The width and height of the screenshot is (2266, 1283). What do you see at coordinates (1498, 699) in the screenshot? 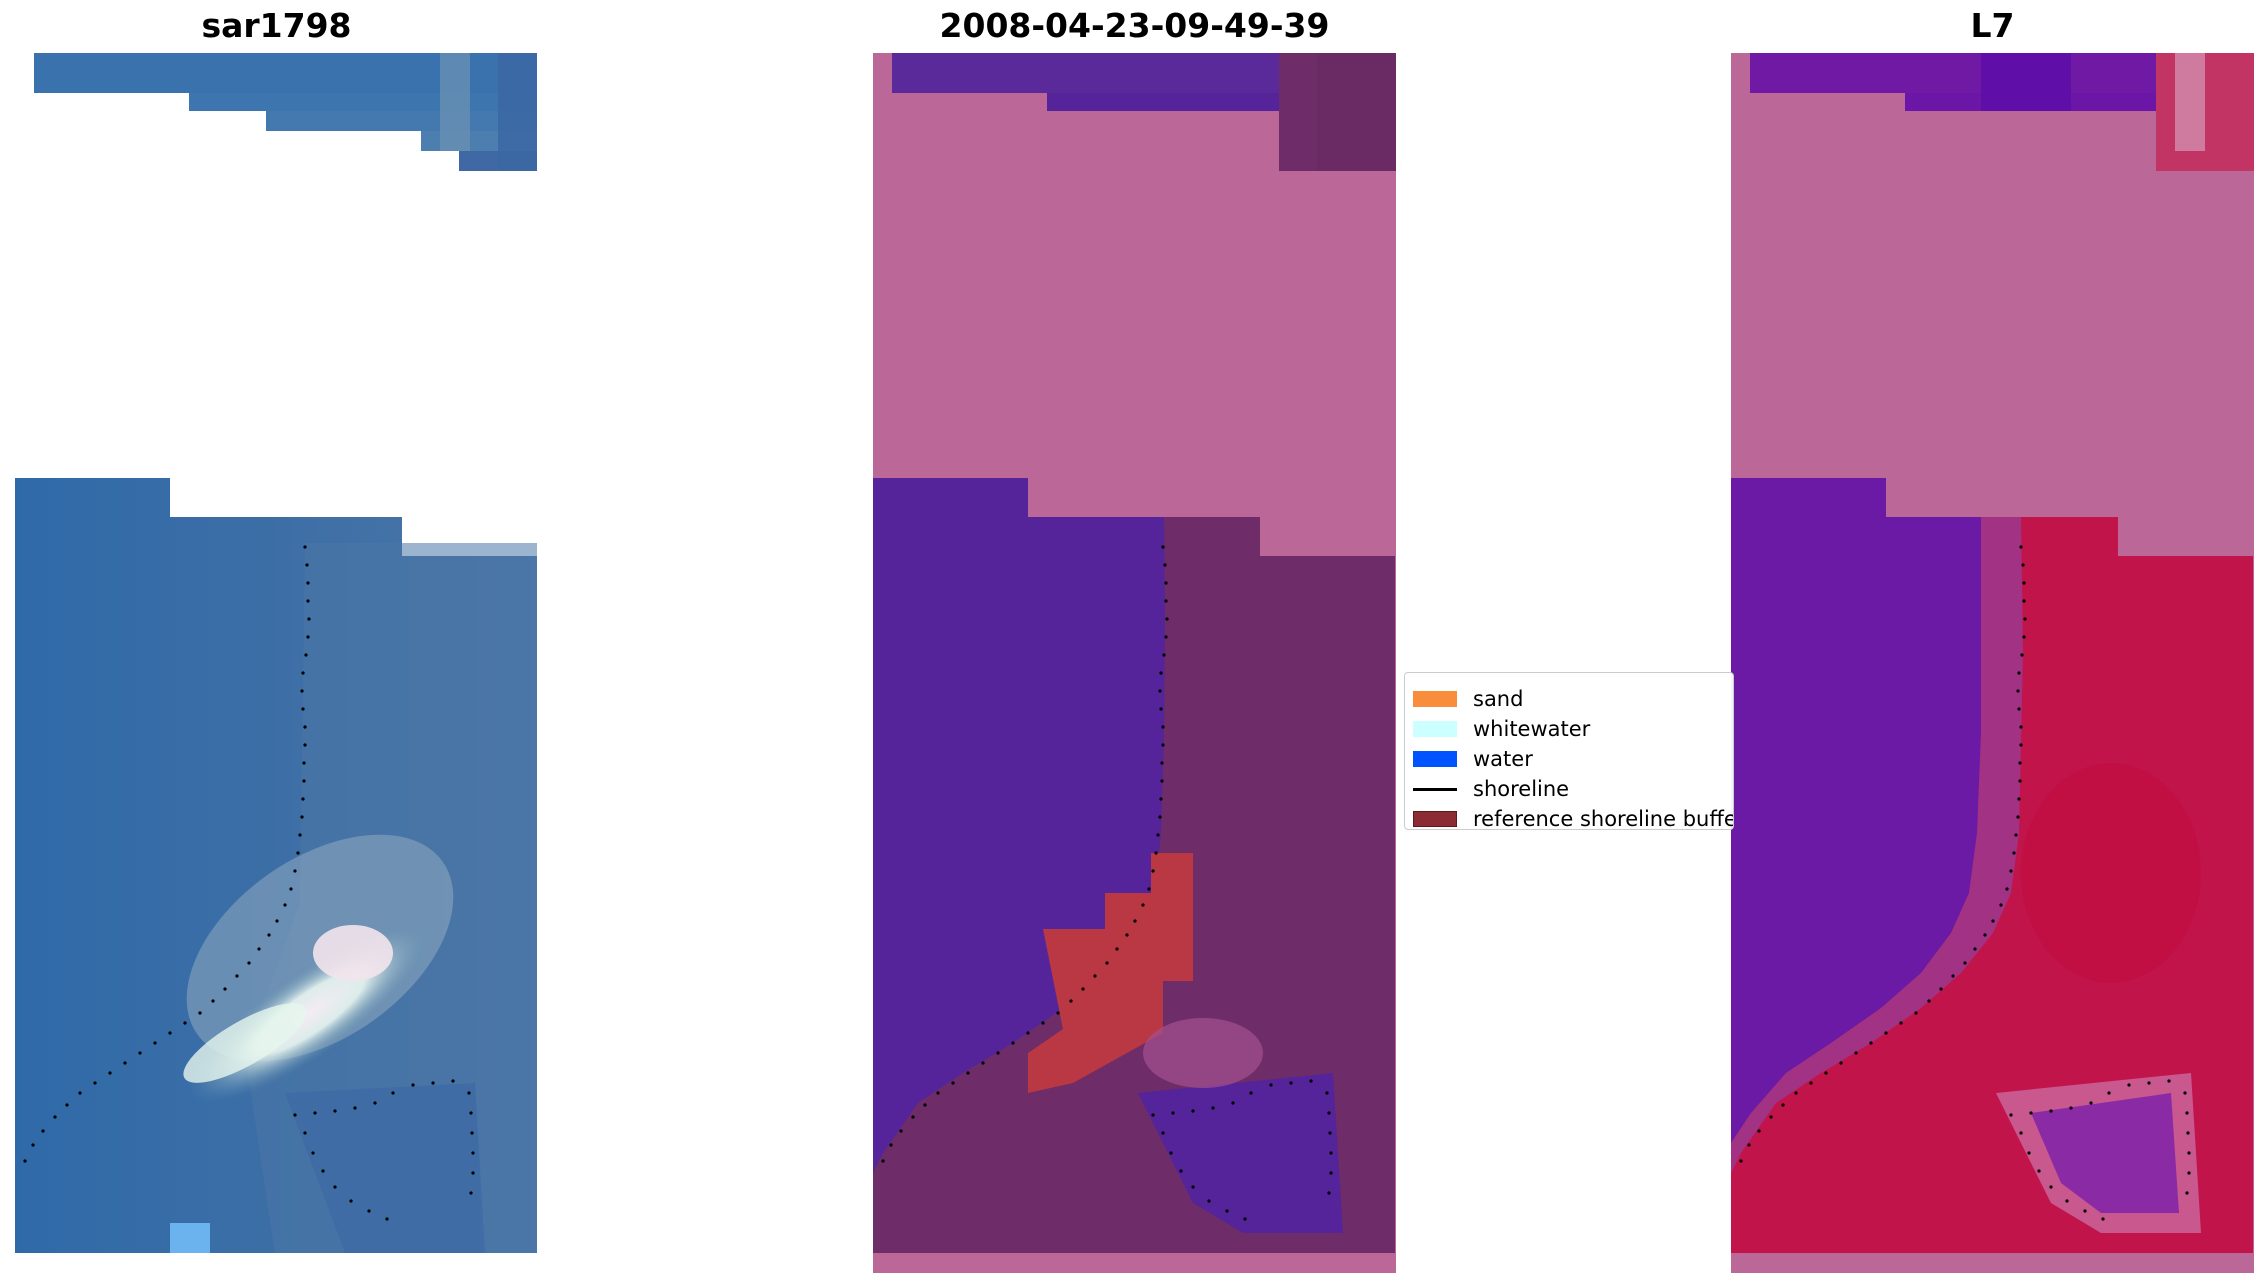
I see `legend-label-sand: sand` at bounding box center [1498, 699].